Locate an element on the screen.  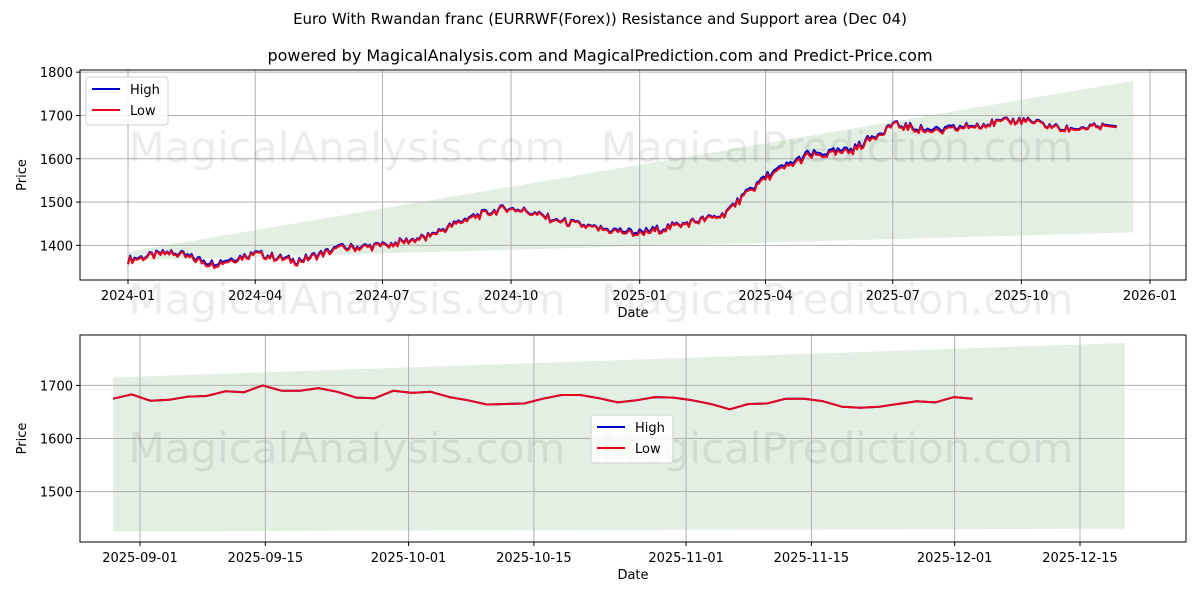
x-tick-label: 2025-11-01 is located at coordinates (686, 558).